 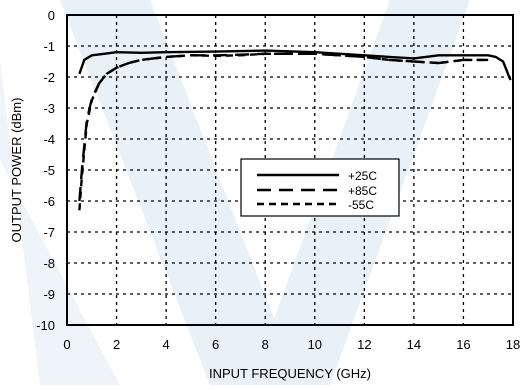 What do you see at coordinates (315, 344) in the screenshot?
I see `x-tick-label: 10` at bounding box center [315, 344].